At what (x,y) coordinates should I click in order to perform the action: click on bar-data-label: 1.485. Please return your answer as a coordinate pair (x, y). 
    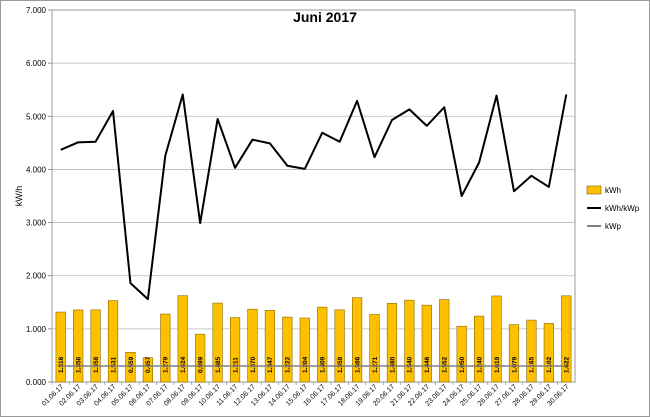
    Looking at the image, I should click on (218, 364).